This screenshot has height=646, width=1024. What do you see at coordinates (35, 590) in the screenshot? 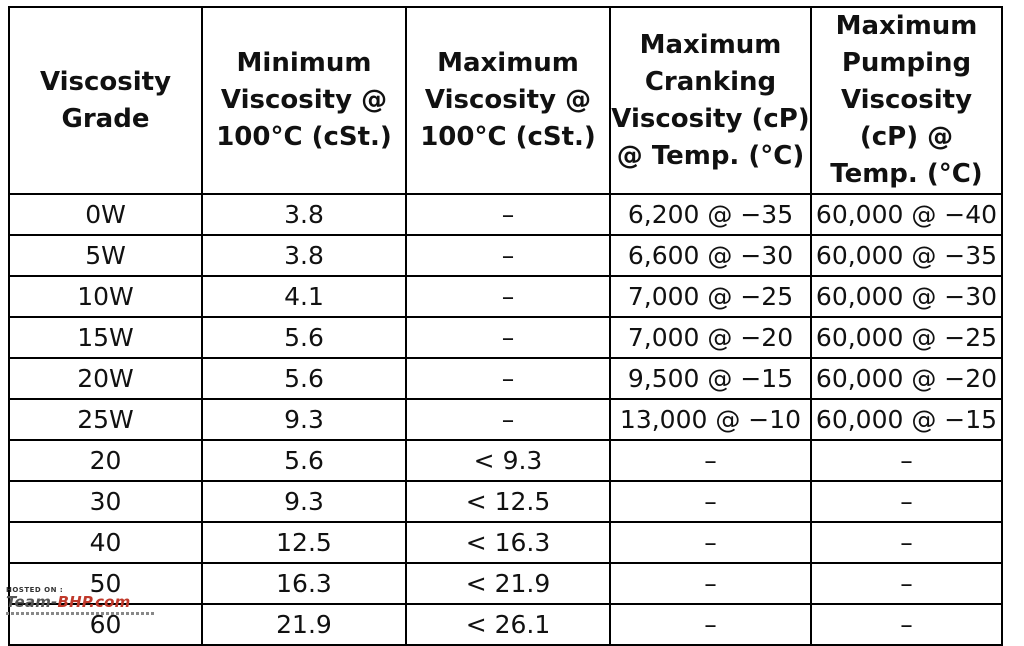
I see `watermark-hosted-label: HOSTED ON :` at bounding box center [35, 590].